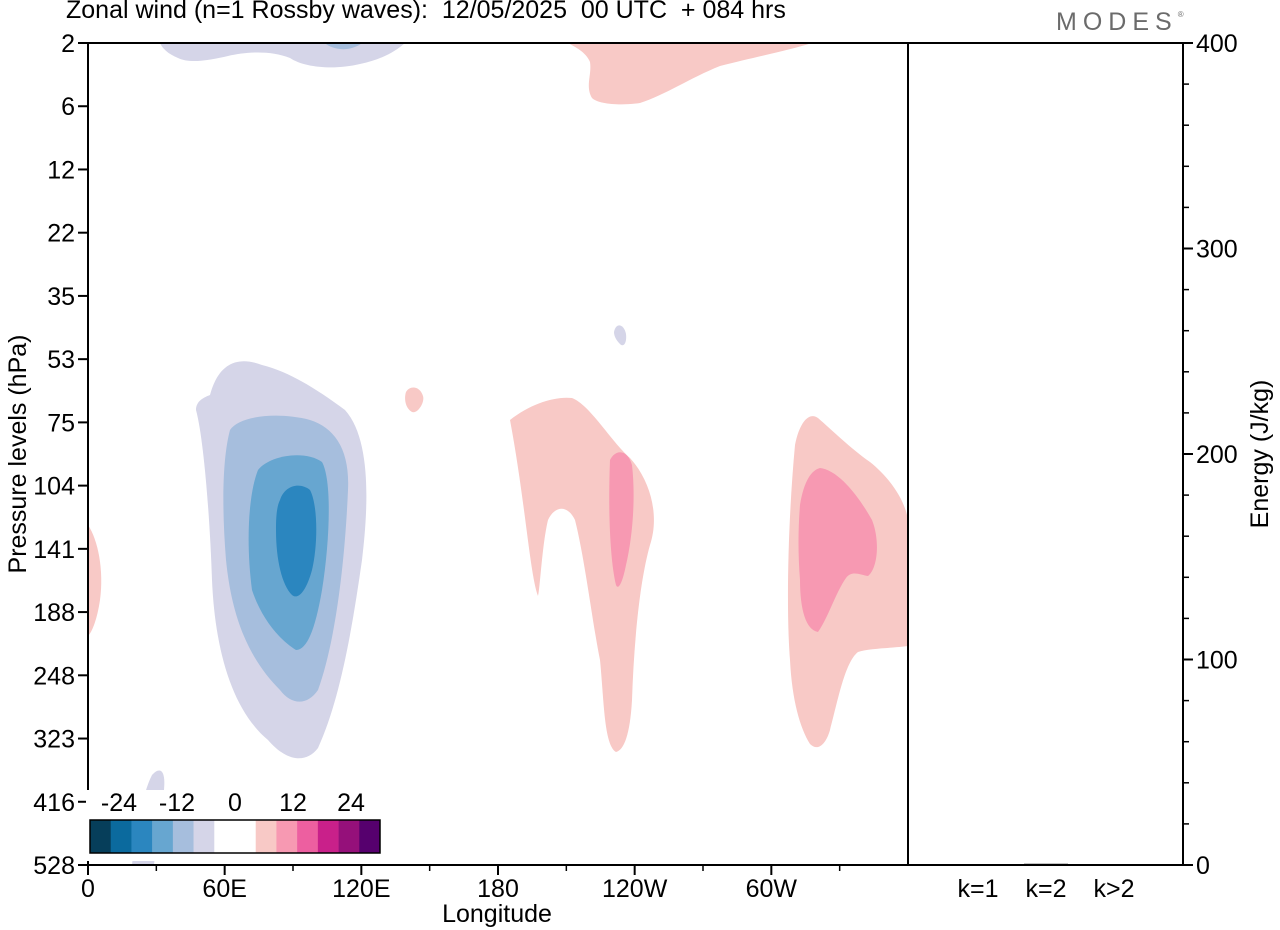  Describe the element at coordinates (690, 74) in the screenshot. I see `contour-pos-top` at that location.